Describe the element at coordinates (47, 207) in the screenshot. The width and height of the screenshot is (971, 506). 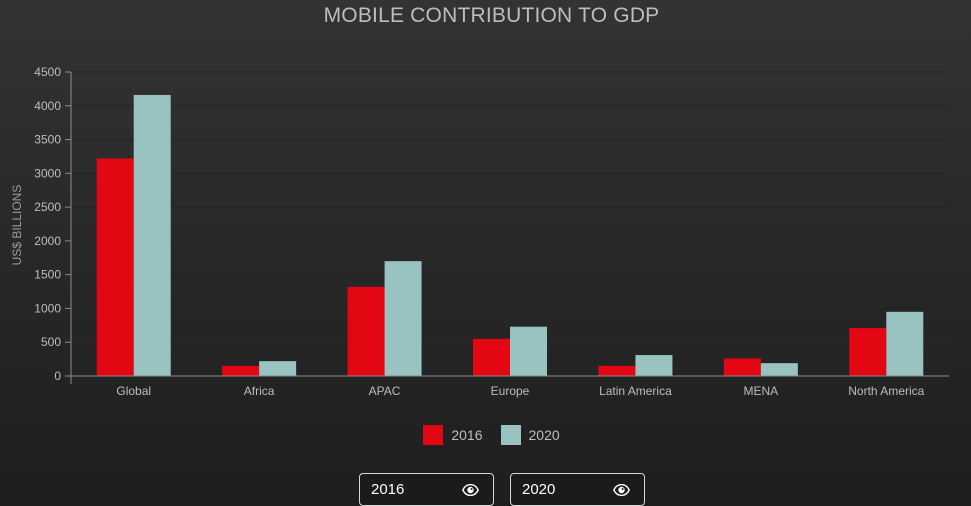
I see `y-tick-label: 2500` at that location.